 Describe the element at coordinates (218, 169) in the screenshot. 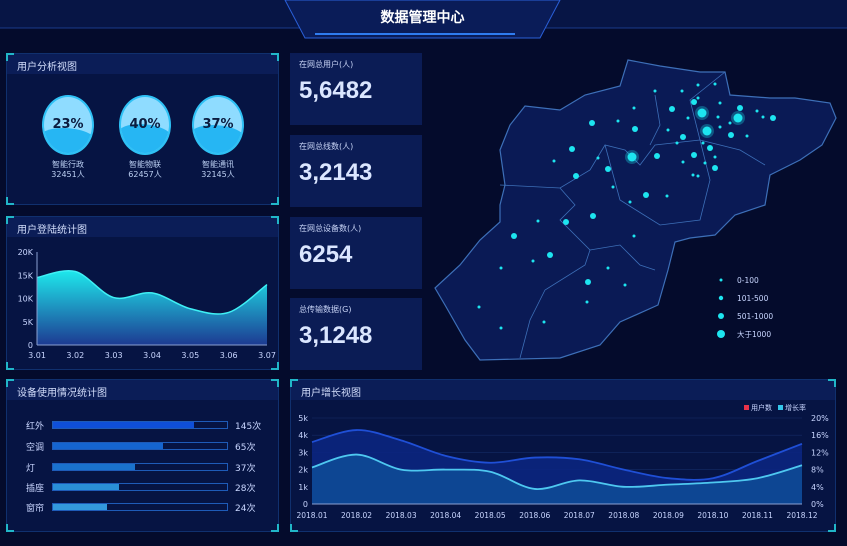

I see `gauge-label: 智能通讯 32145人` at that location.